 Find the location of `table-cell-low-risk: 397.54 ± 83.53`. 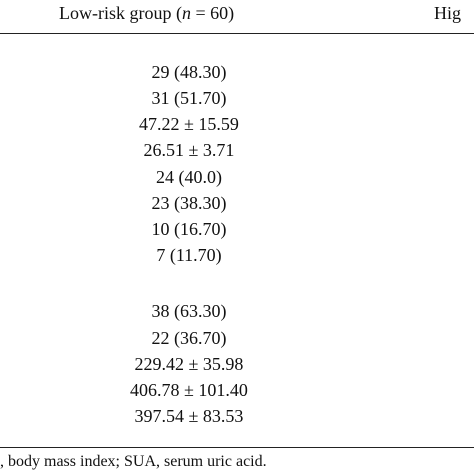

table-cell-low-risk: 397.54 ± 83.53 is located at coordinates (189, 416).